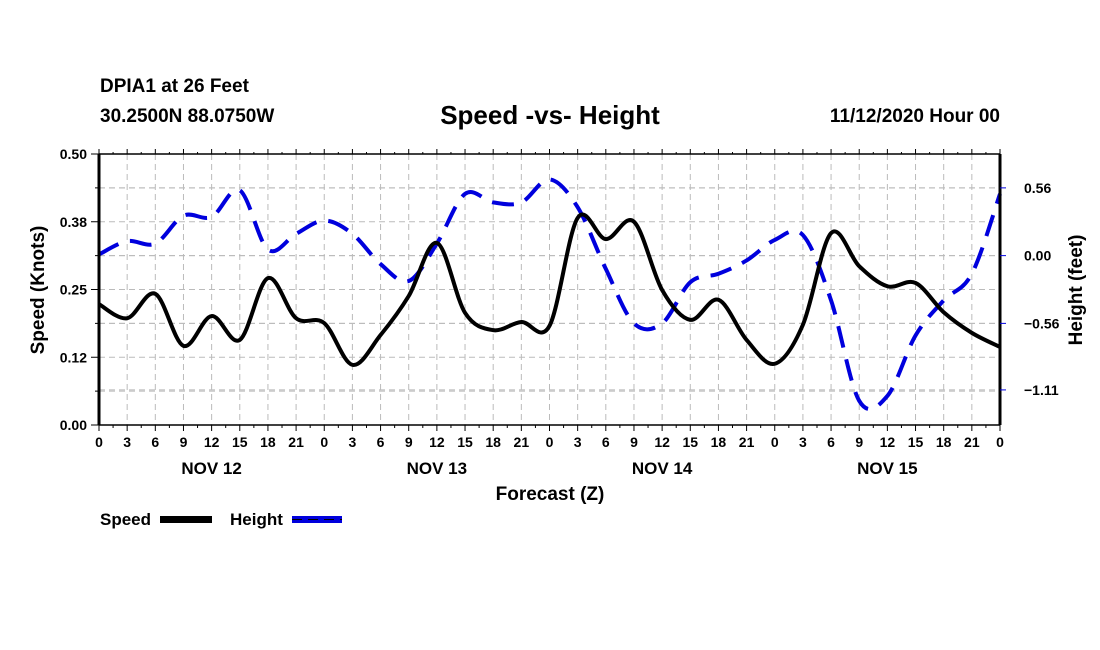  Describe the element at coordinates (1041, 390) in the screenshot. I see `y2-tick-label: −1.11` at that location.